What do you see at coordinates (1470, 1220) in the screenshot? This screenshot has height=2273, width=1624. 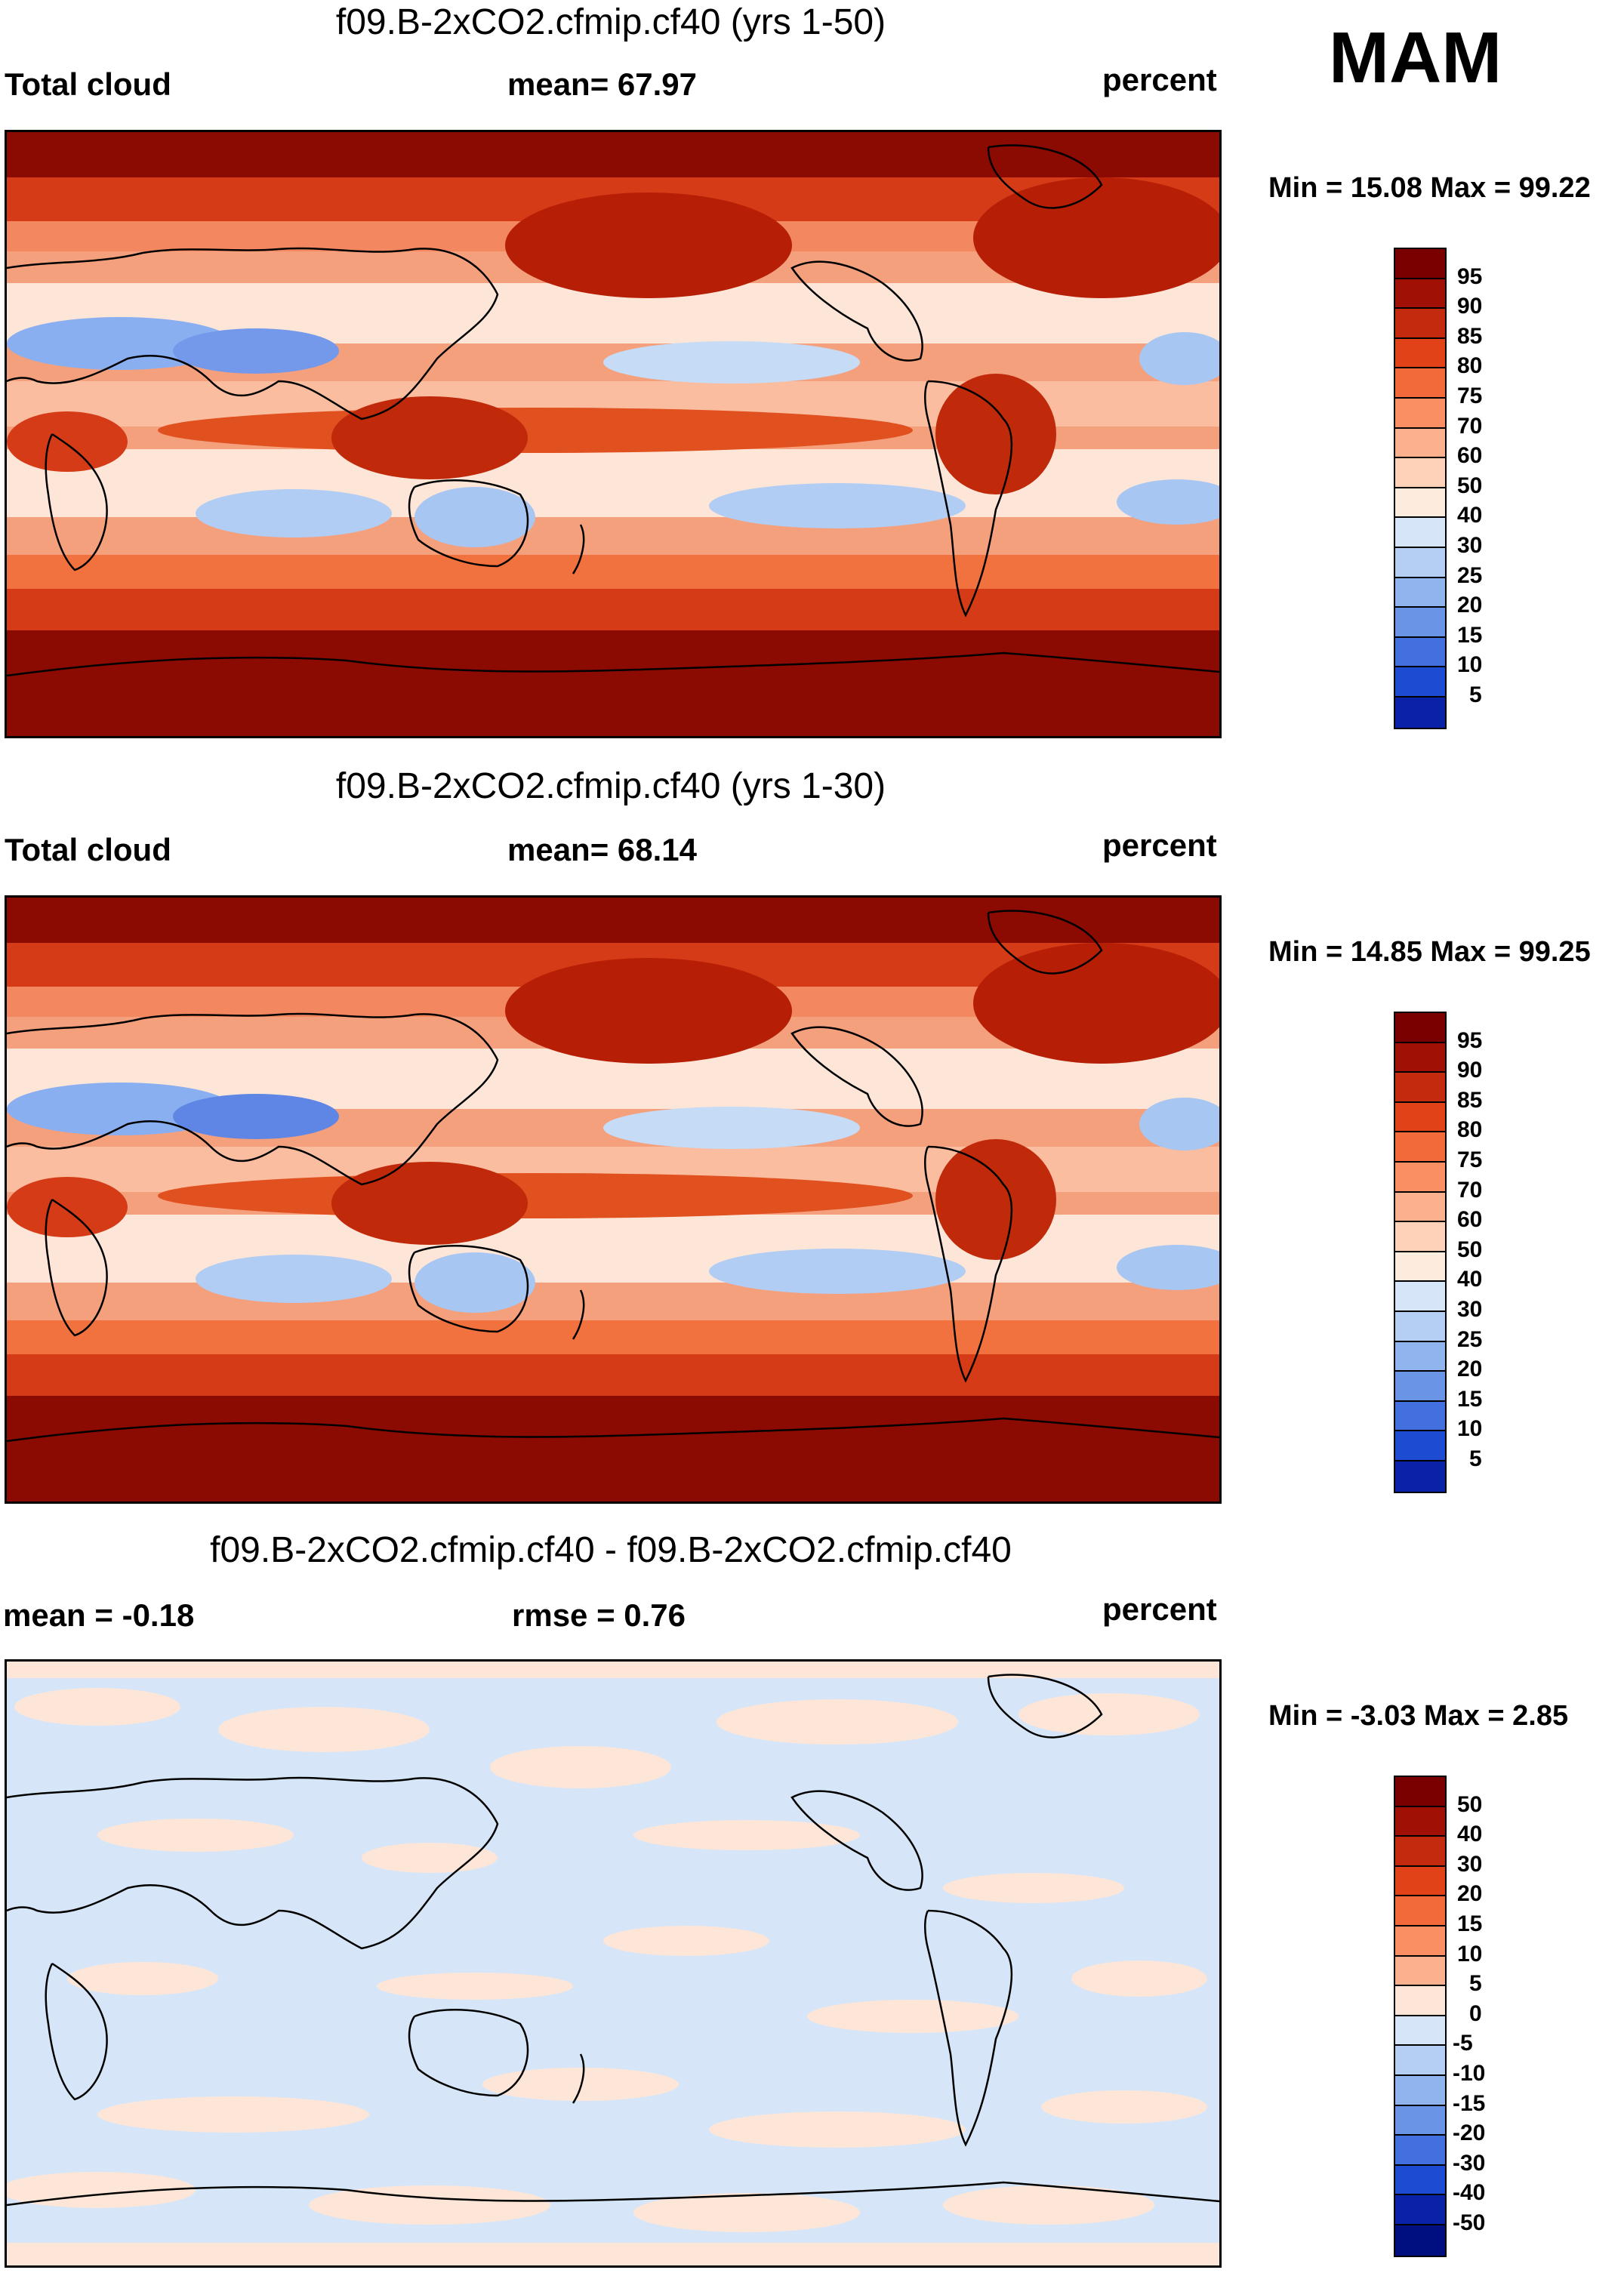 I see `colorbar-tick-label: 60` at bounding box center [1470, 1220].